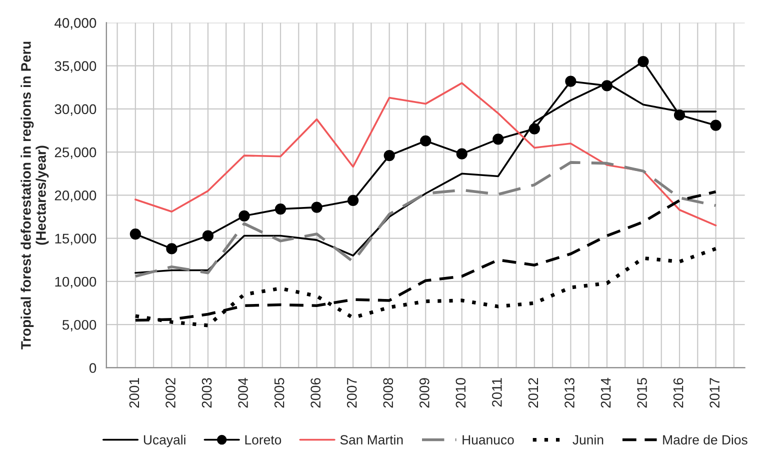 This screenshot has height=454, width=760. Describe the element at coordinates (207, 393) in the screenshot. I see `x-tick-label: 2003` at that location.